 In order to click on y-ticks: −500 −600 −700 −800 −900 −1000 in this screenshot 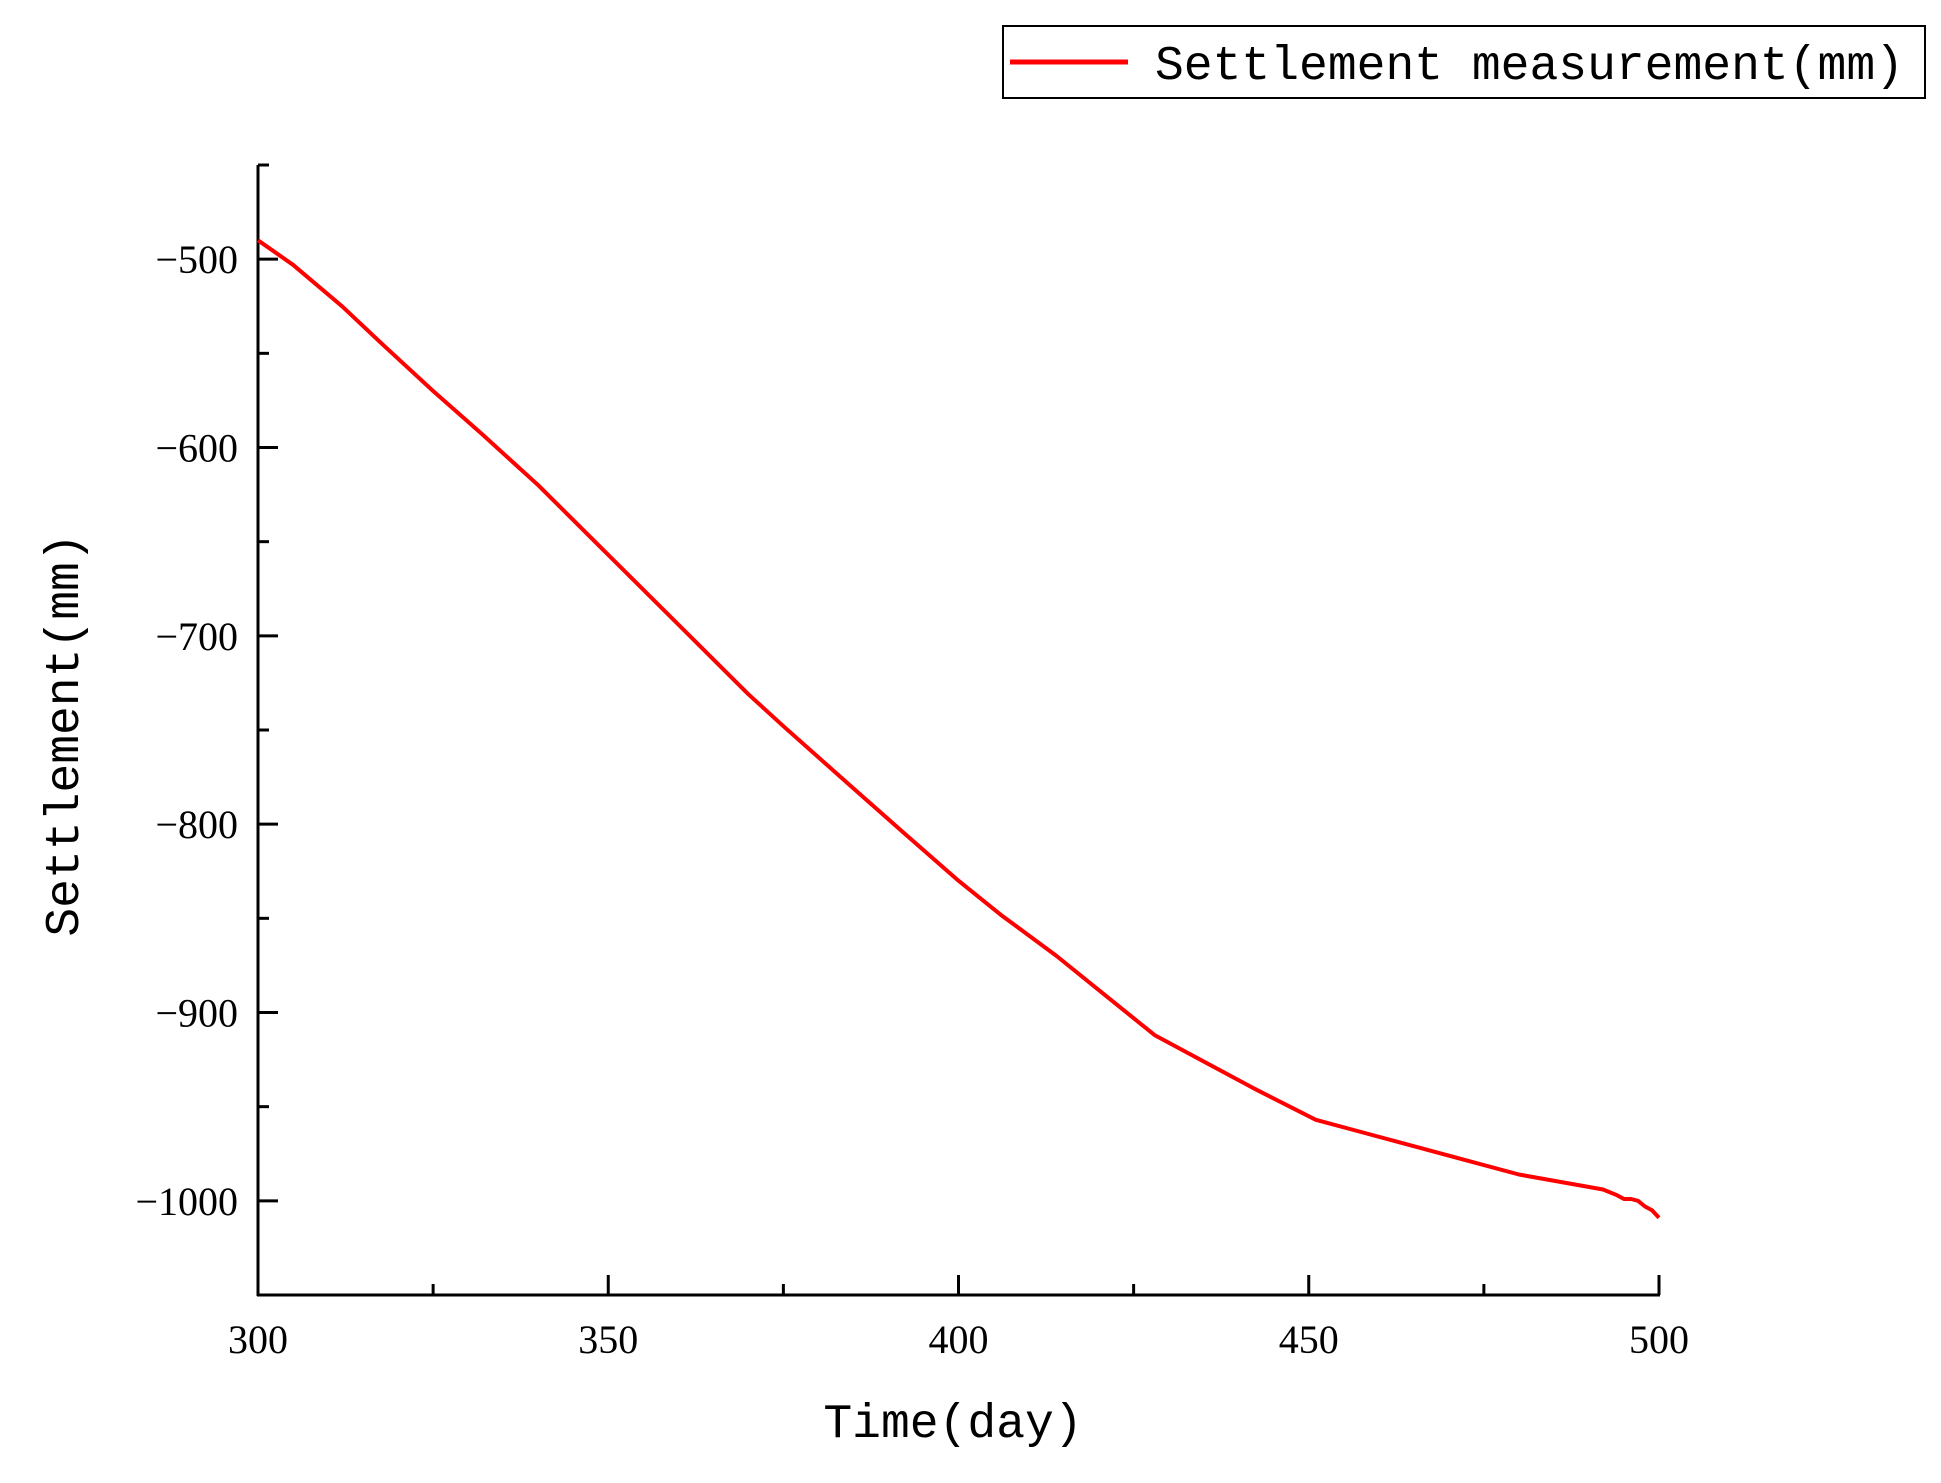, I will do `click(206, 730)`.